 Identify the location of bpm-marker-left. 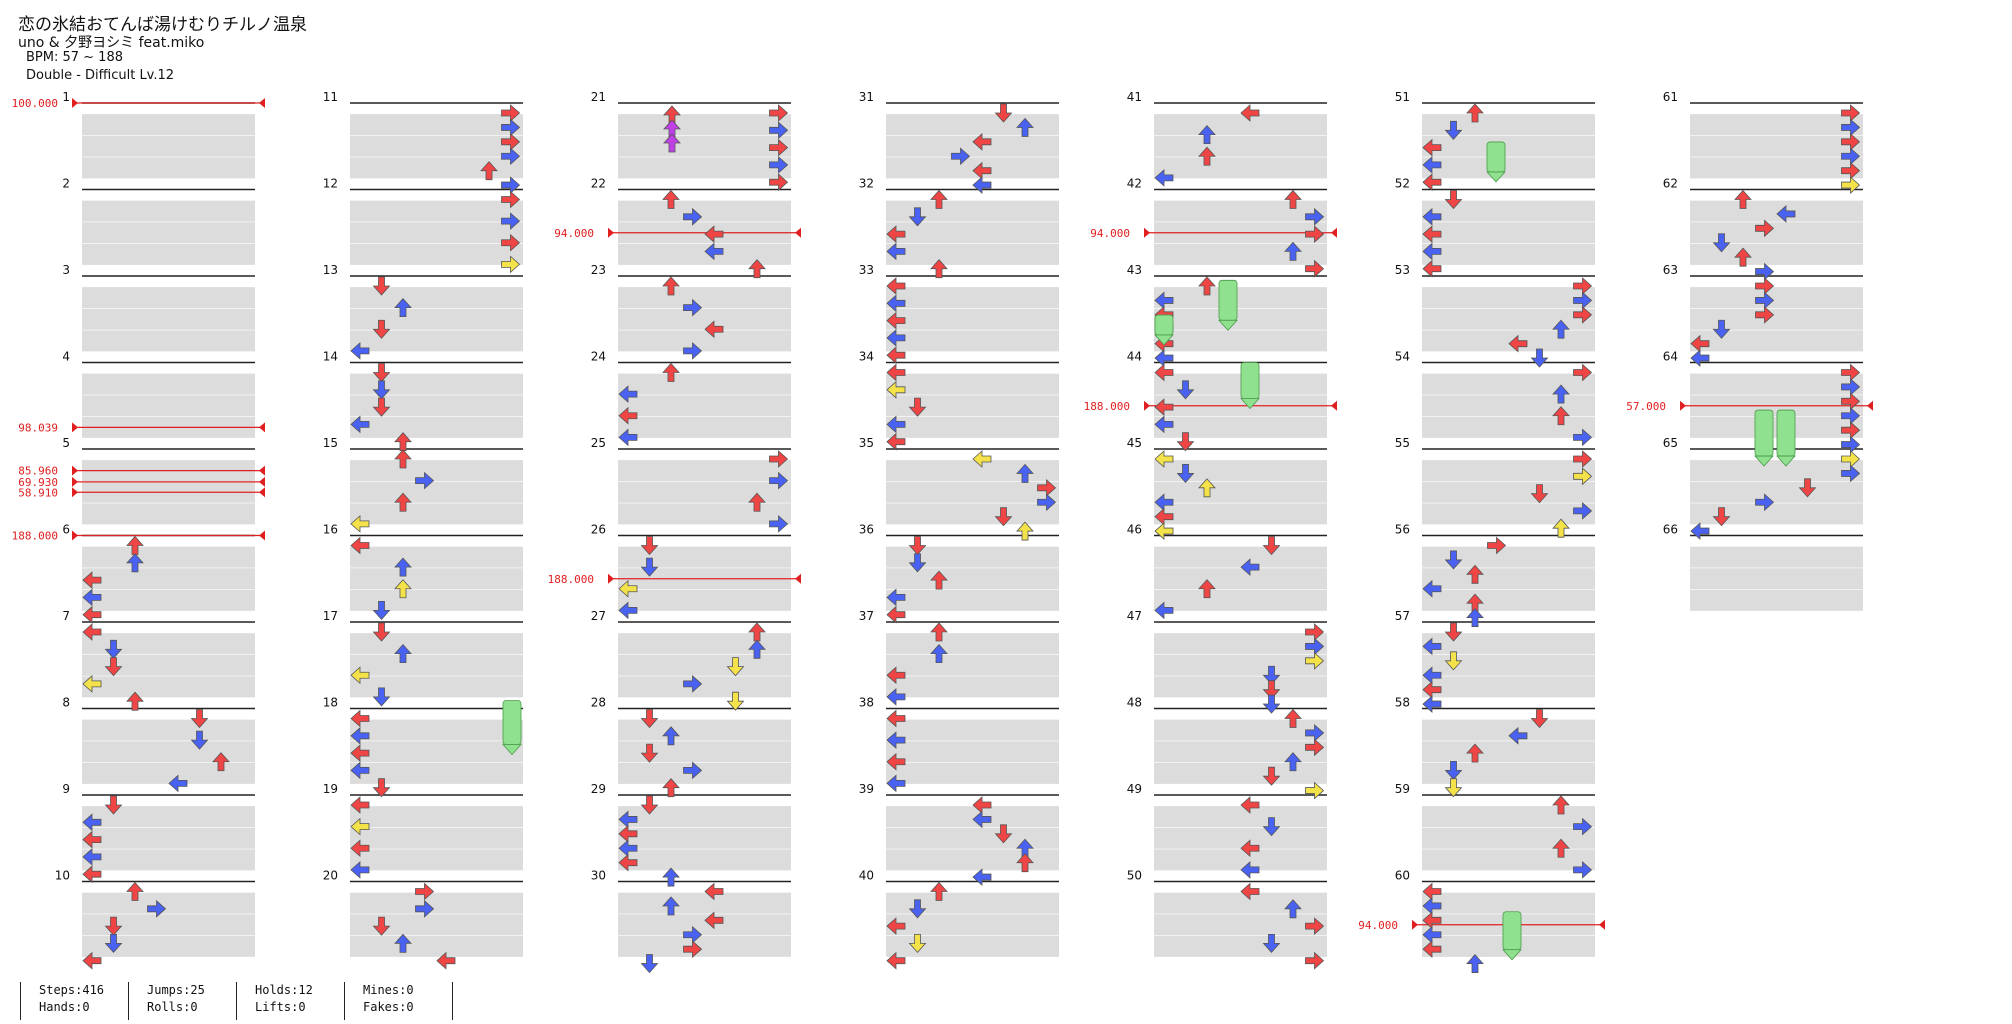
(75, 470).